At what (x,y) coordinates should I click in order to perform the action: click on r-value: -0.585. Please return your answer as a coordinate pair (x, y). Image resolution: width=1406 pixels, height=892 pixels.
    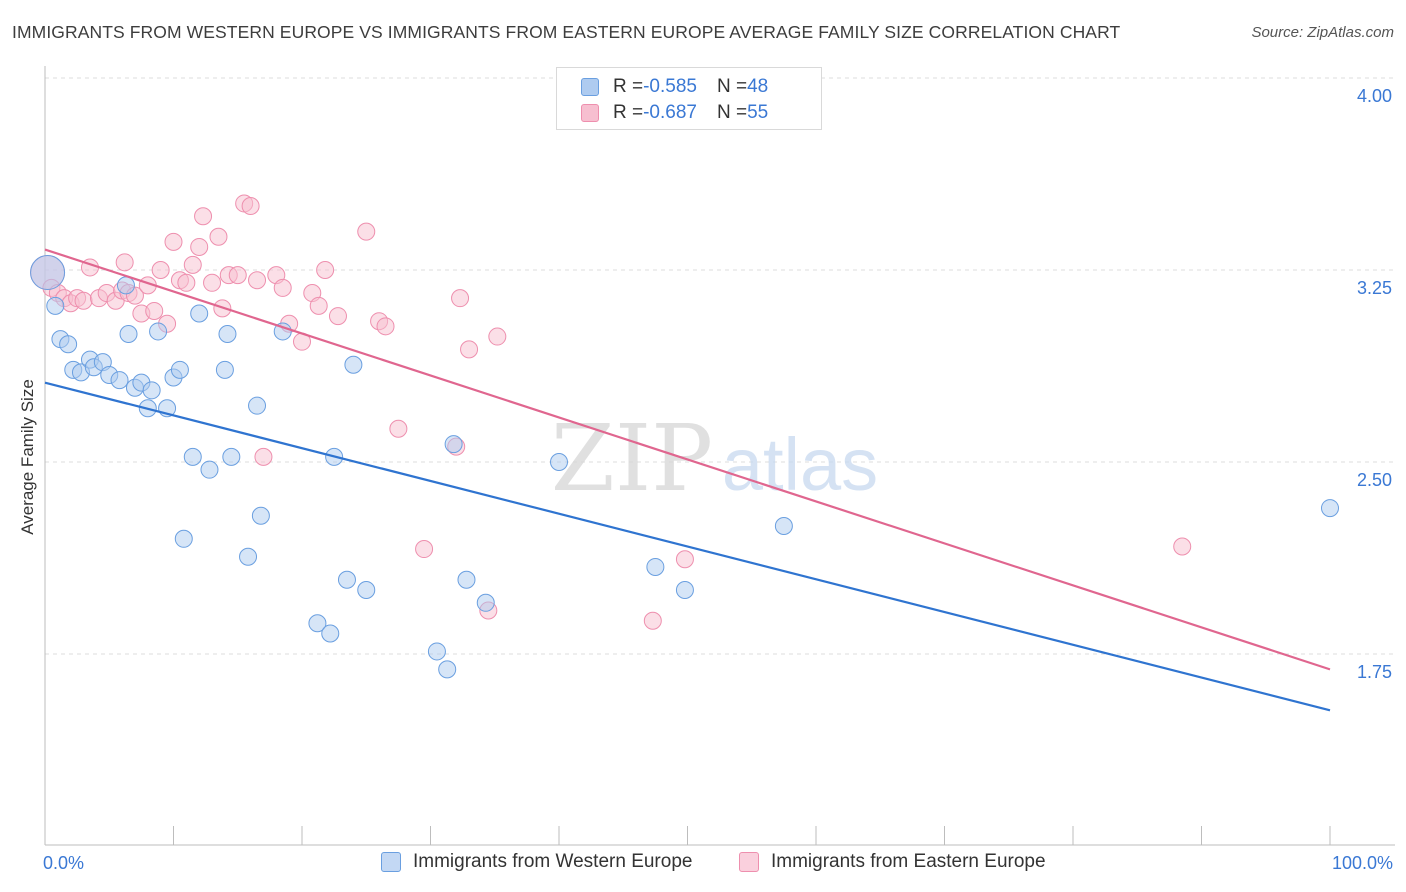
    Looking at the image, I should click on (670, 86).